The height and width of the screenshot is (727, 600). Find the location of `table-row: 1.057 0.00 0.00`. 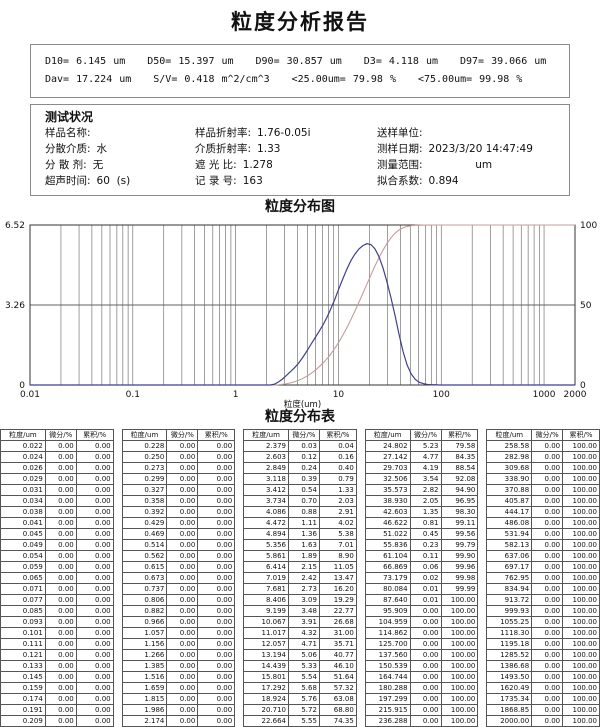

table-row: 1.057 0.00 0.00 is located at coordinates (178, 633).